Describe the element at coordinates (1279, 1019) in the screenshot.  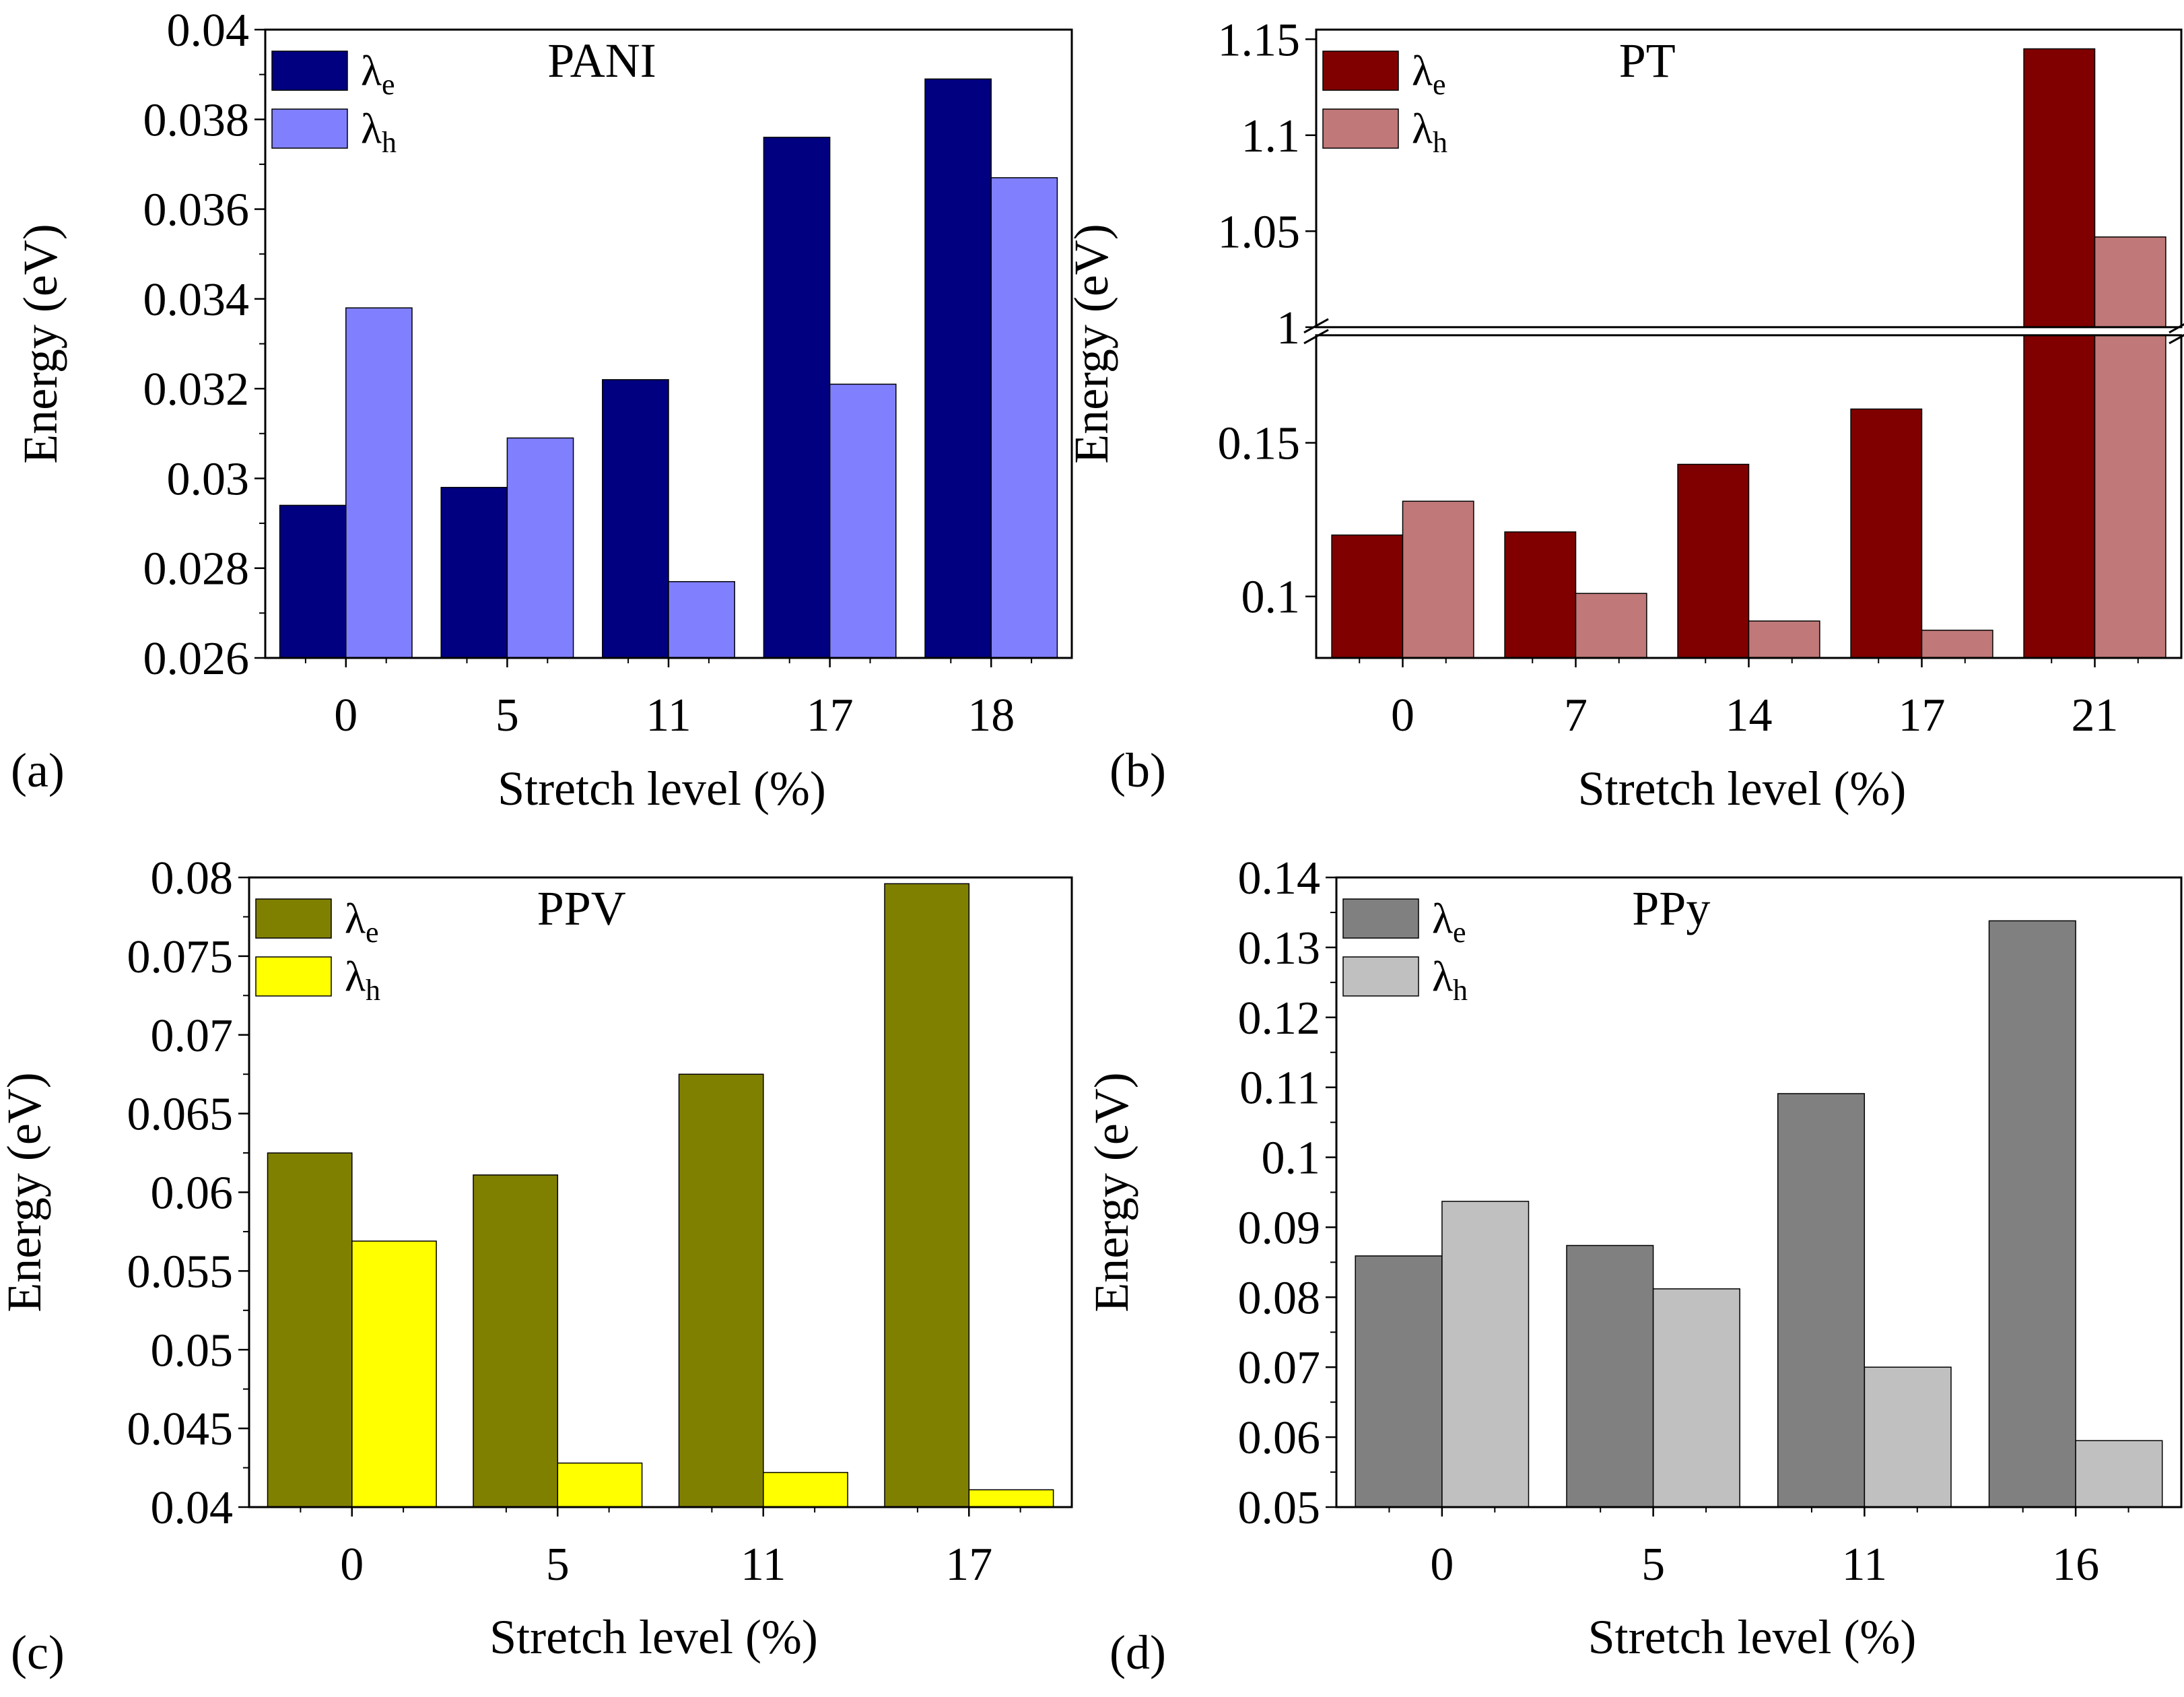
I see `y-tick-label: 0.12` at that location.